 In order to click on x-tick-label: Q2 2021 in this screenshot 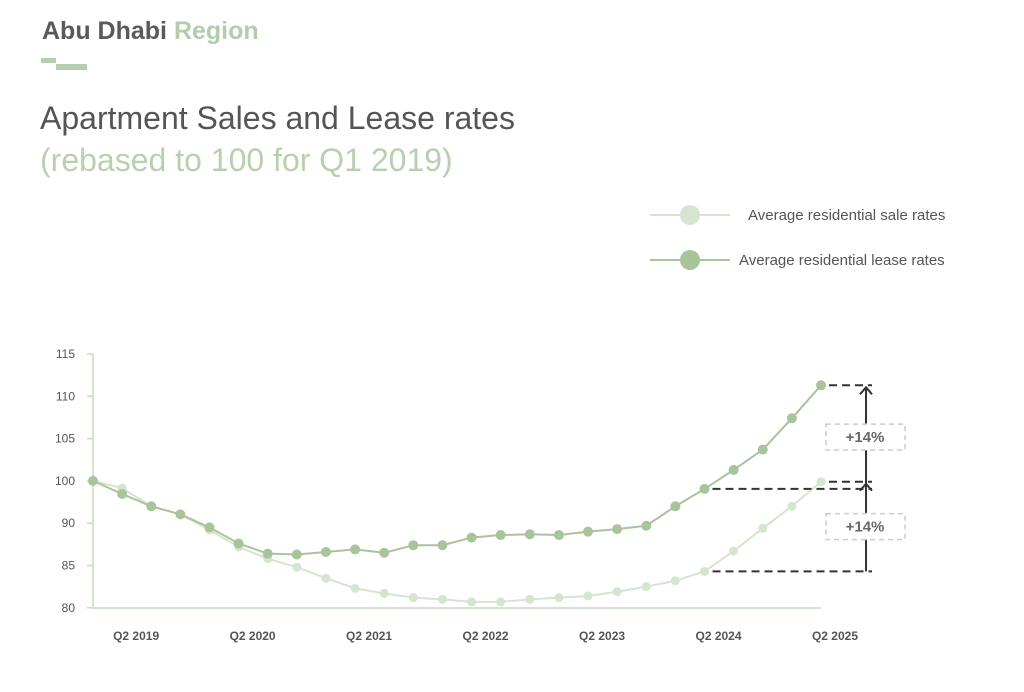, I will do `click(369, 636)`.